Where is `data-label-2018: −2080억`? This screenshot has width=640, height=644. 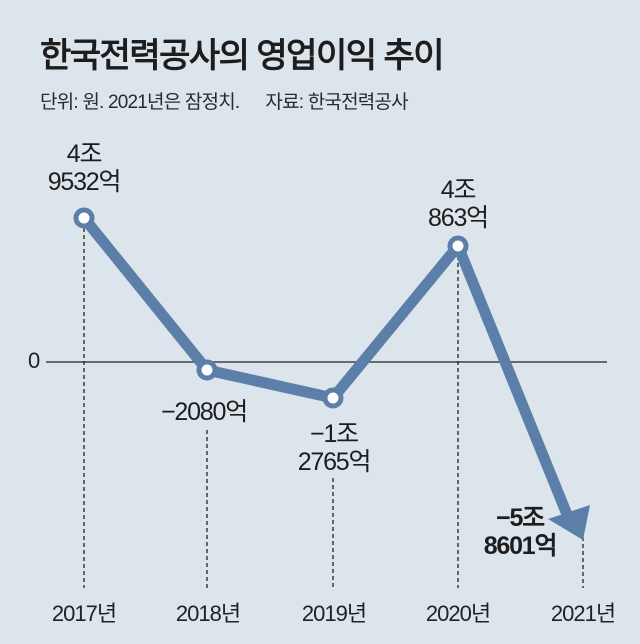 data-label-2018: −2080억 is located at coordinates (204, 412).